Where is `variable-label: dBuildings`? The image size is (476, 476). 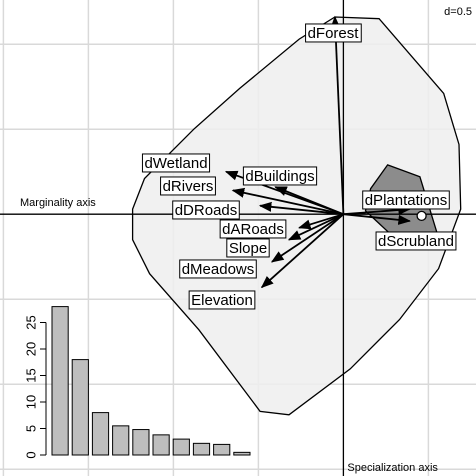 variable-label: dBuildings is located at coordinates (279, 176).